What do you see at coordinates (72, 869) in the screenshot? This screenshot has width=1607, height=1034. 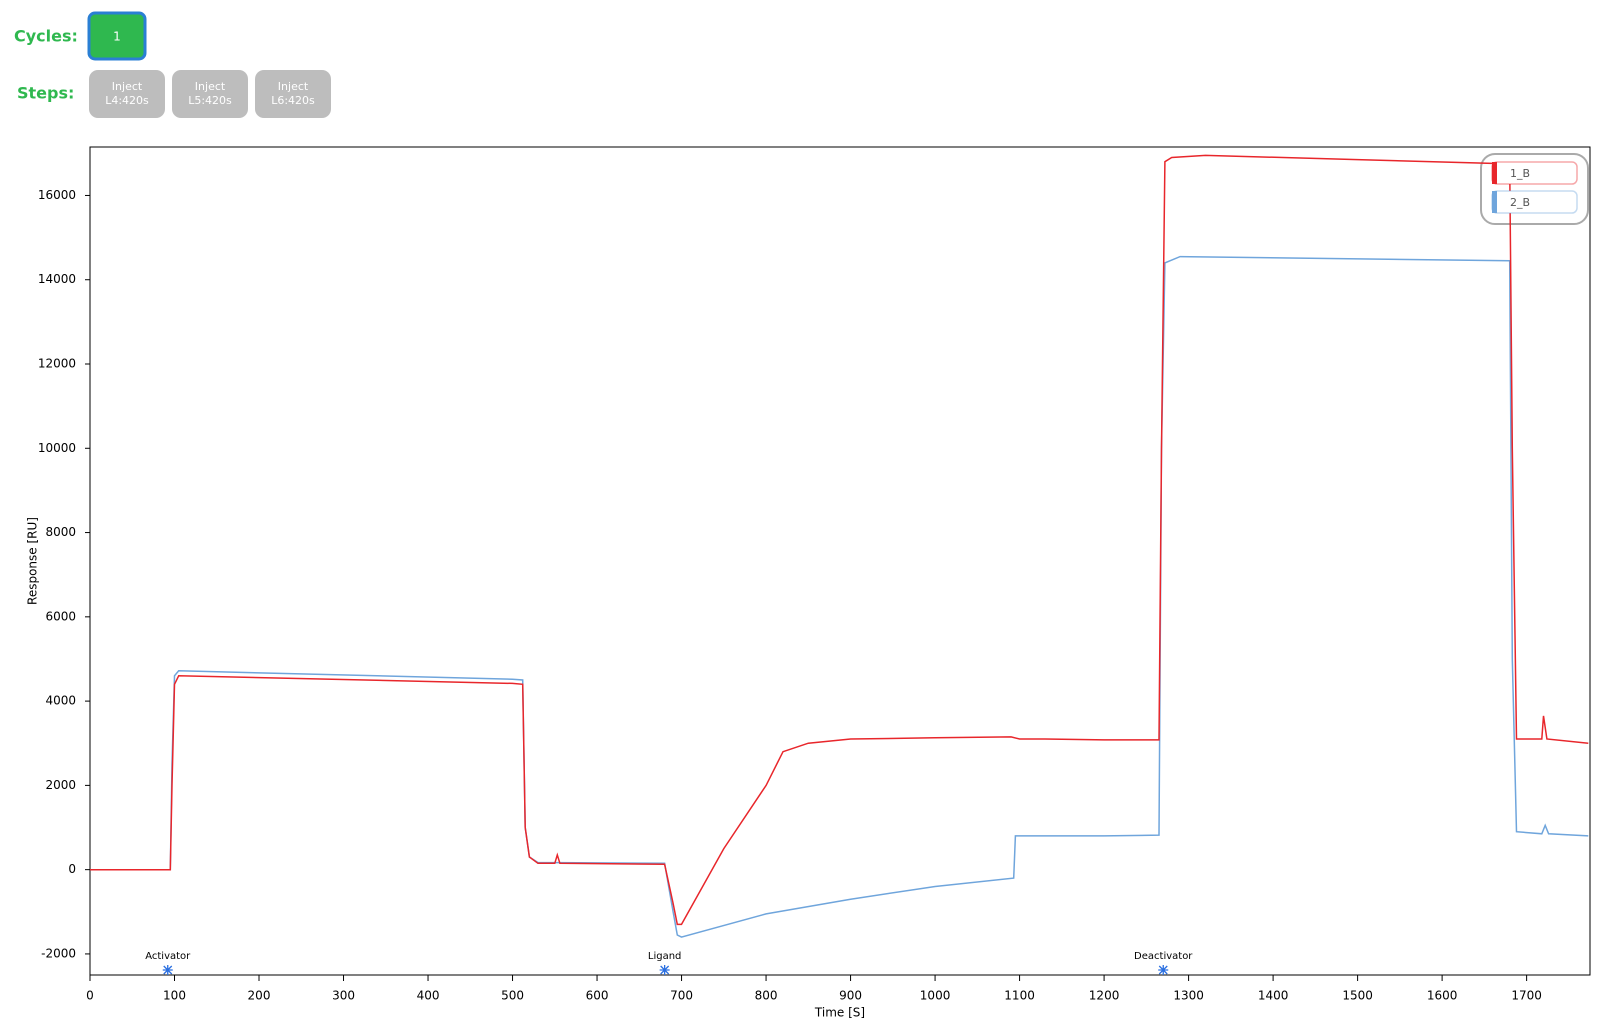 I see `y-tick-label: 0` at bounding box center [72, 869].